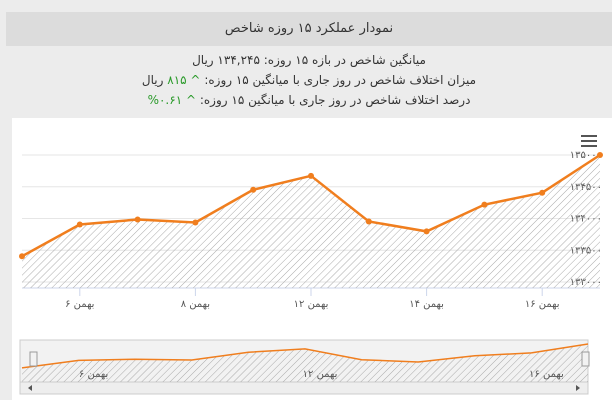 The width and height of the screenshot is (612, 400). I want to click on header-title: نمودار عملکرد ۱۵ روزه شاخص, so click(309, 29).